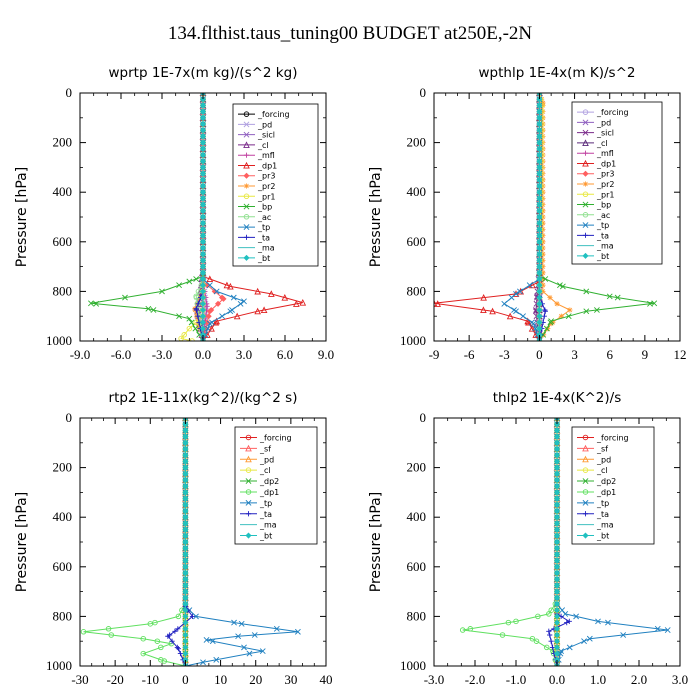 This screenshot has height=700, width=700. What do you see at coordinates (612, 437) in the screenshot?
I see `legend-entry: _forcing` at bounding box center [612, 437].